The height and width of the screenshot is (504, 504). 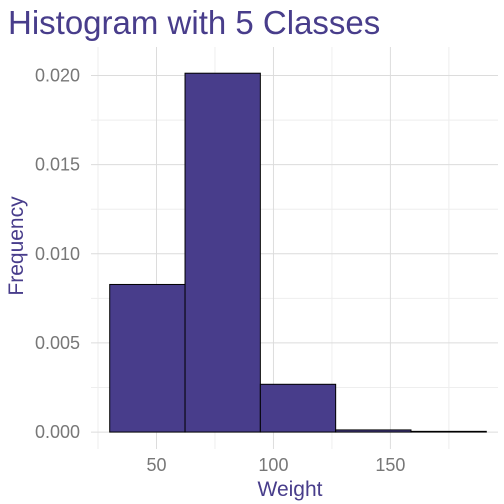 I want to click on x-tick-label: 100, so click(x=273, y=465).